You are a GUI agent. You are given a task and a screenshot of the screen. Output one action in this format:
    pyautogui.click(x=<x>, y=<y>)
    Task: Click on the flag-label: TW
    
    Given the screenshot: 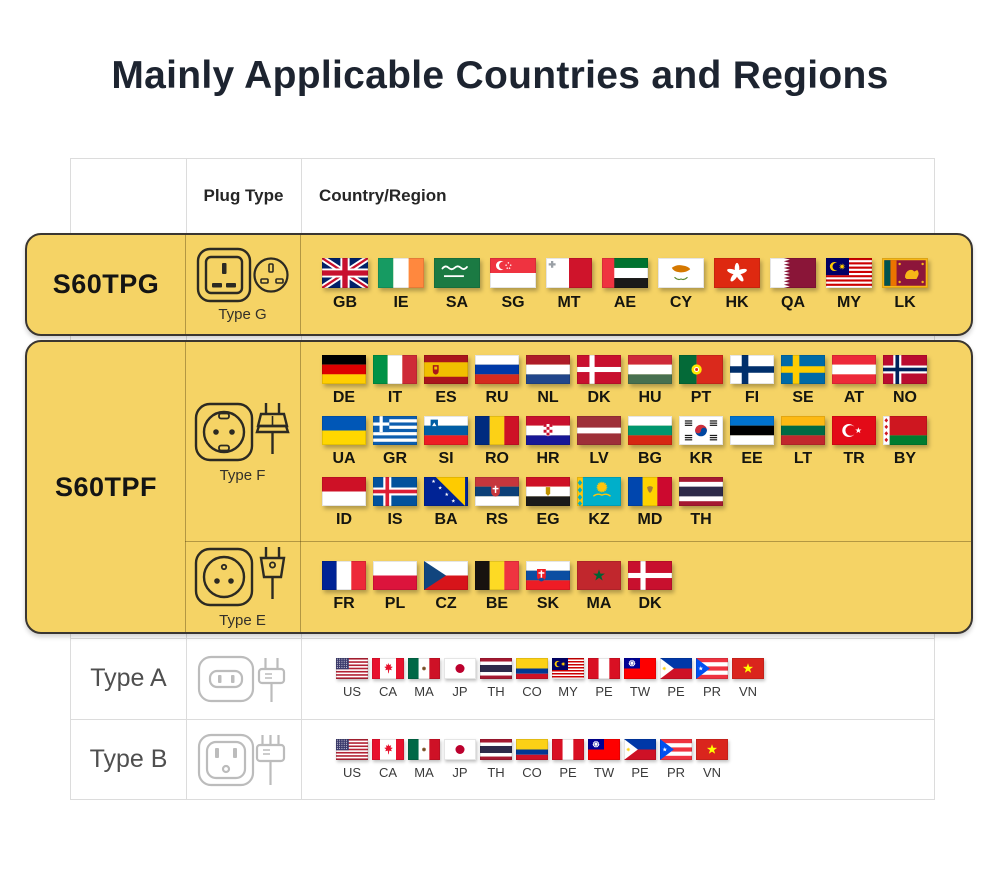 What is the action you would take?
    pyautogui.click(x=604, y=772)
    